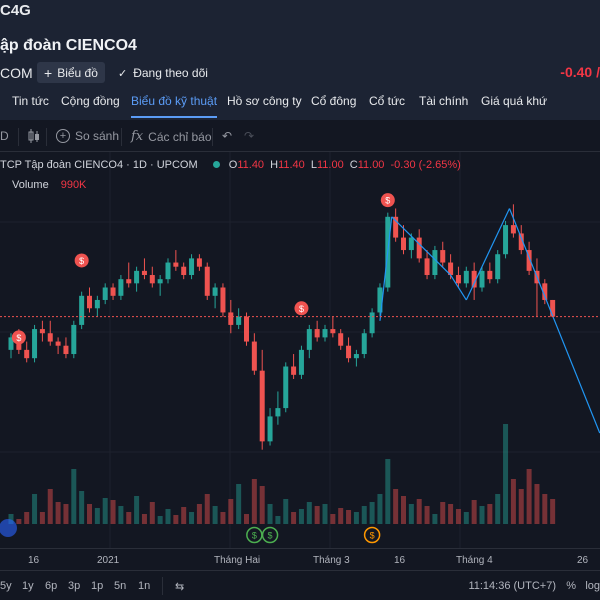 The image size is (600, 600). I want to click on trendline-drawings, so click(489, 321).